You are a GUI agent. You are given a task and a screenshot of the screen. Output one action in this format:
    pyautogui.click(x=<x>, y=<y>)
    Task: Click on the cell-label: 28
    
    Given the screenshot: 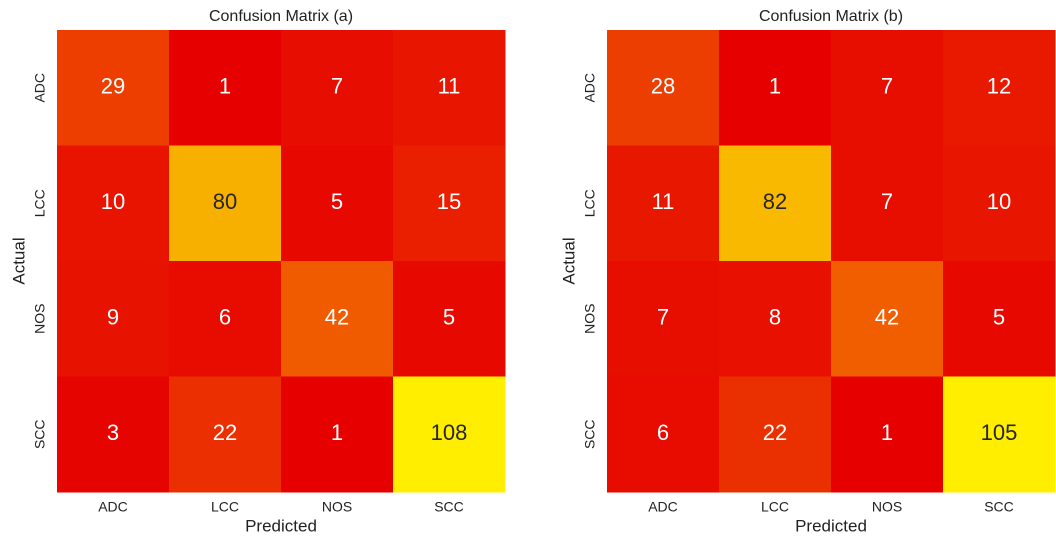 What is the action you would take?
    pyautogui.click(x=663, y=86)
    